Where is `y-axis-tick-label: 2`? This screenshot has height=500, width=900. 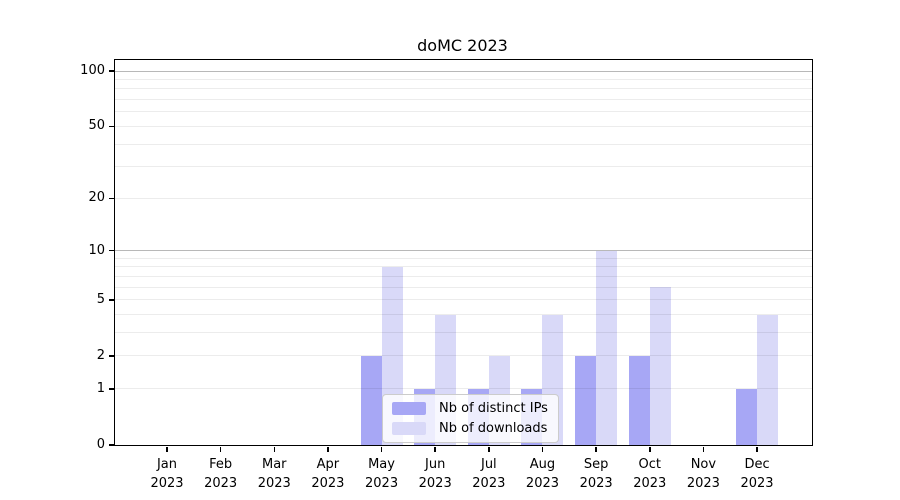 y-axis-tick-label: 2 is located at coordinates (100, 355).